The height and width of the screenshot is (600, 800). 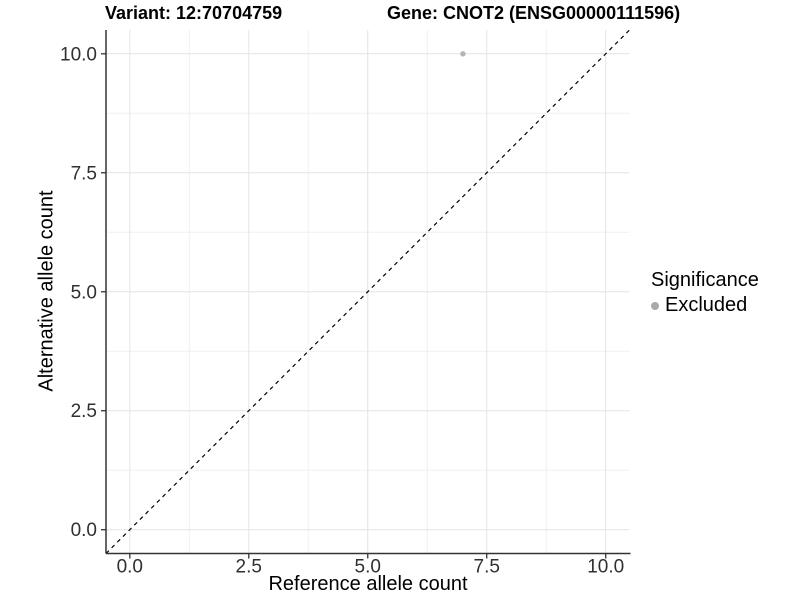 I want to click on plot-title-gene: Gene: CNOT2 (ENSG00000111596), so click(x=534, y=13).